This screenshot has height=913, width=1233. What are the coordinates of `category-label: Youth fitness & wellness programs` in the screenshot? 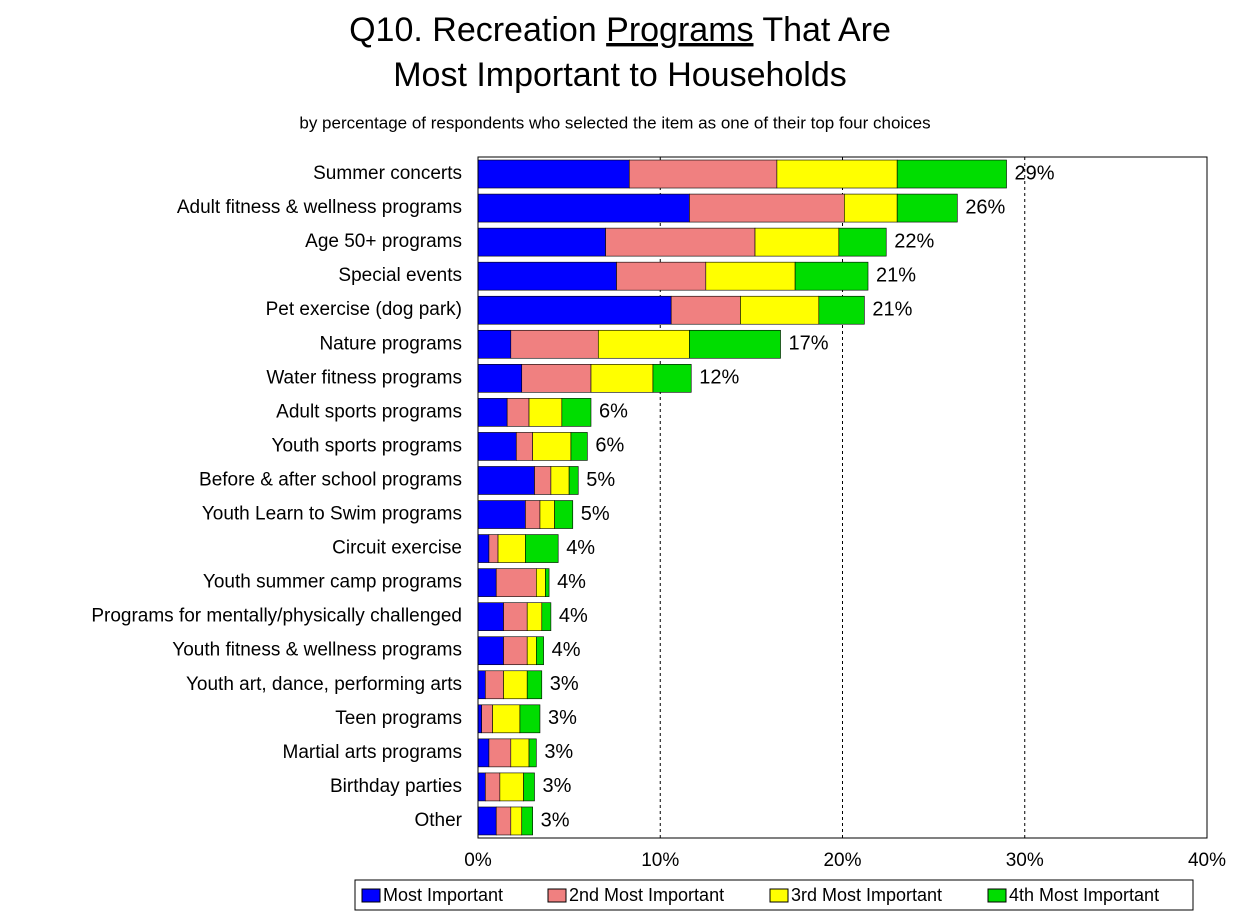 It's located at (317, 650).